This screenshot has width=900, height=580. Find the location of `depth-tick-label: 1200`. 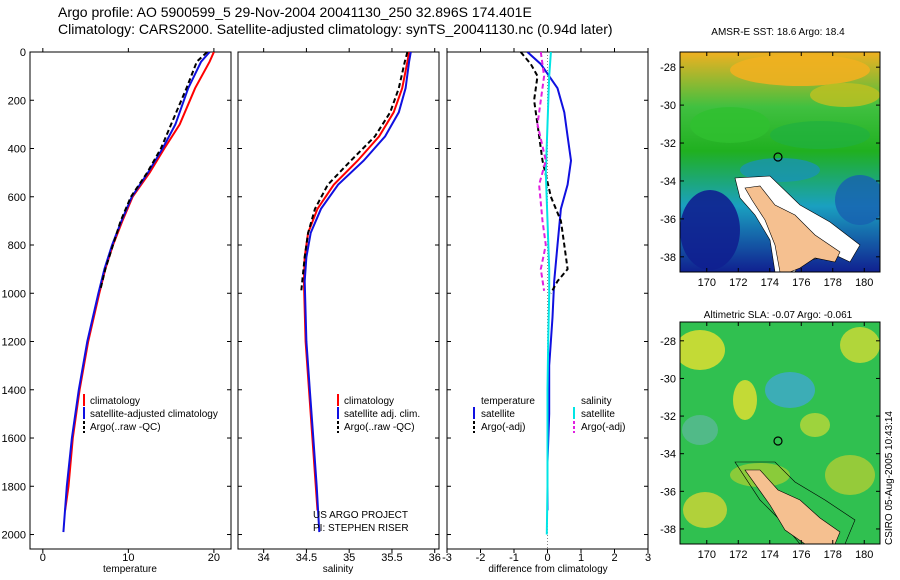

depth-tick-label: 1200 is located at coordinates (14, 343).